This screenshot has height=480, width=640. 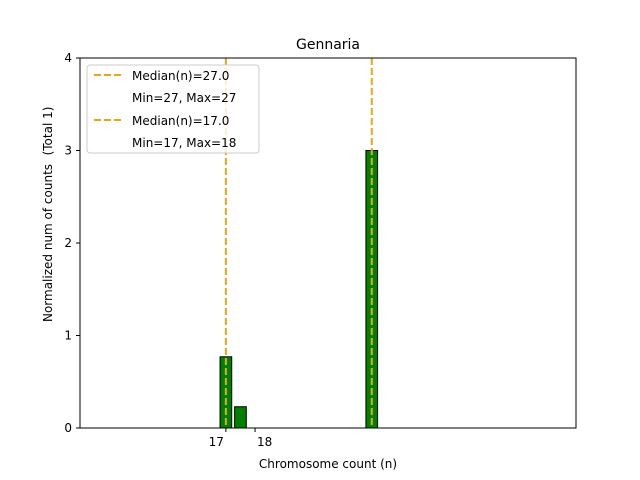 I want to click on legend-entry: Min=27, Max=27, so click(x=184, y=98).